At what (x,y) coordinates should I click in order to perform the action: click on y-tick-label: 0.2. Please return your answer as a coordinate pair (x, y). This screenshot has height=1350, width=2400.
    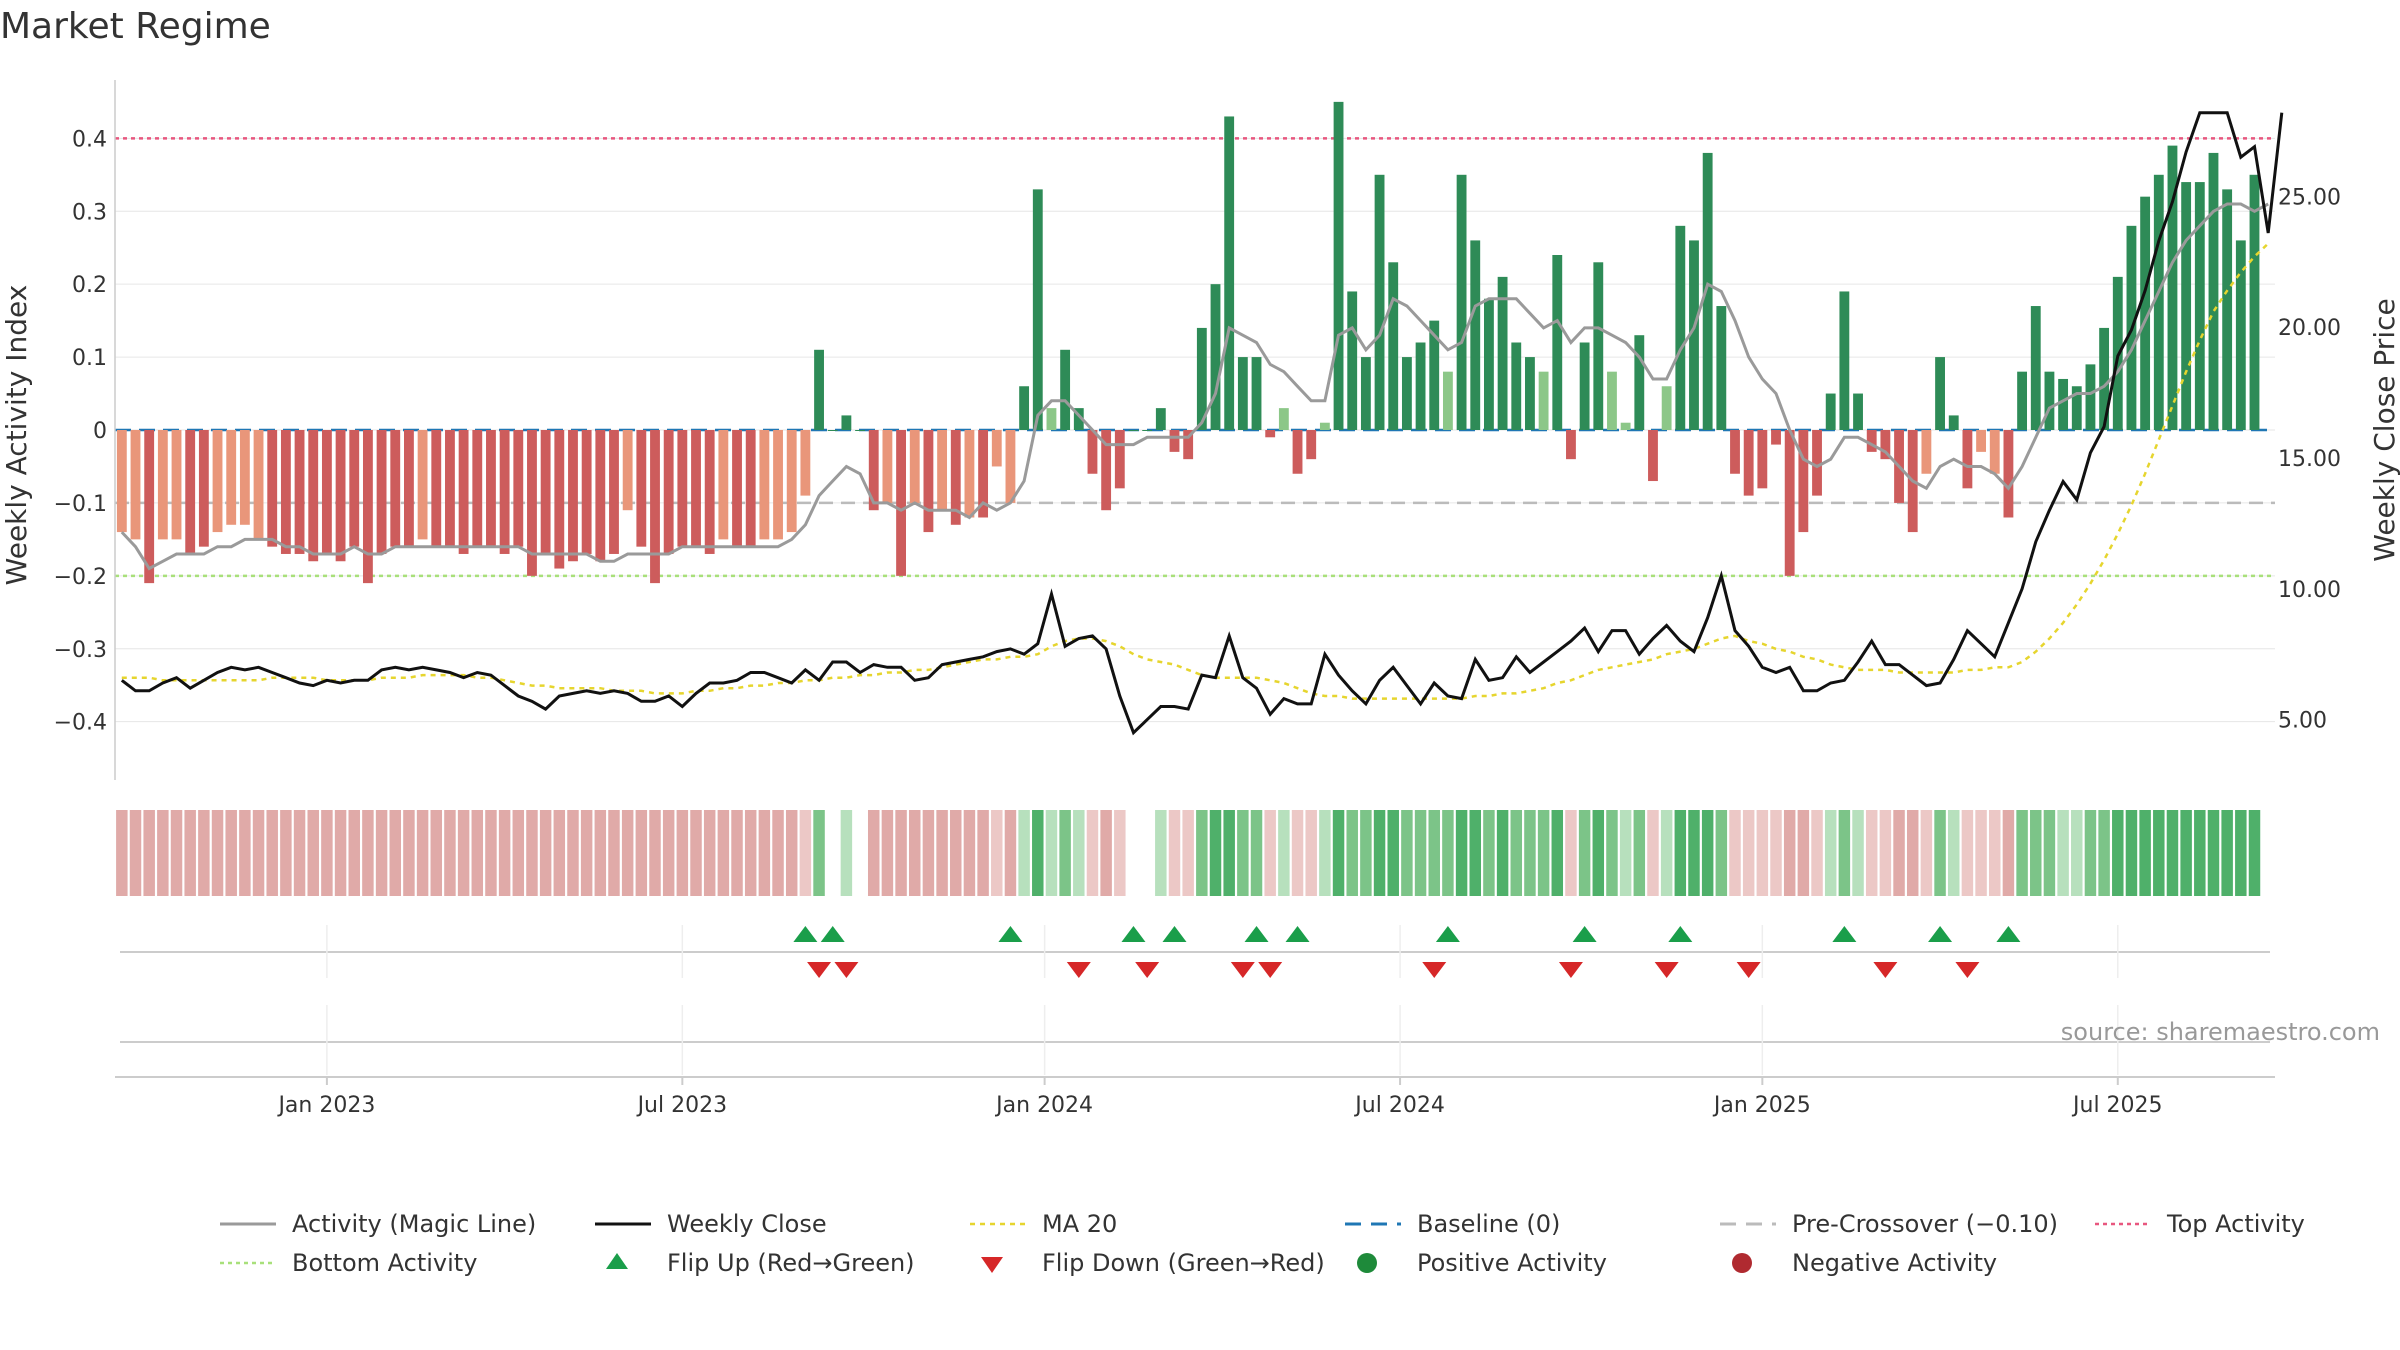
    Looking at the image, I should click on (89, 285).